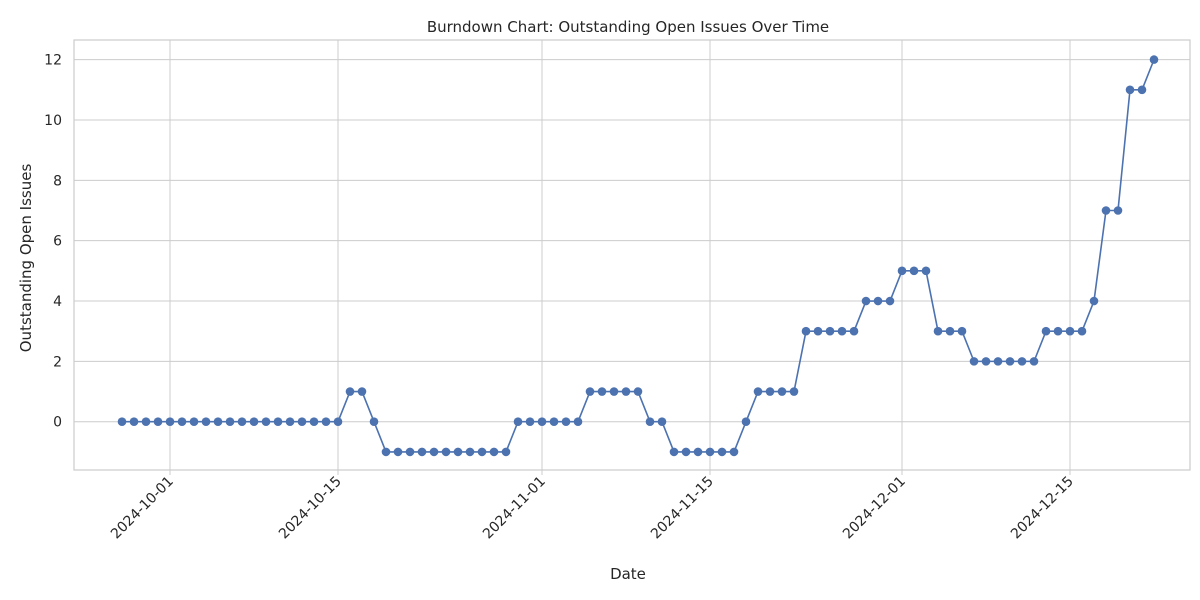 The image size is (1200, 600). What do you see at coordinates (682, 508) in the screenshot?
I see `x-tick-label: 2024-11-15` at bounding box center [682, 508].